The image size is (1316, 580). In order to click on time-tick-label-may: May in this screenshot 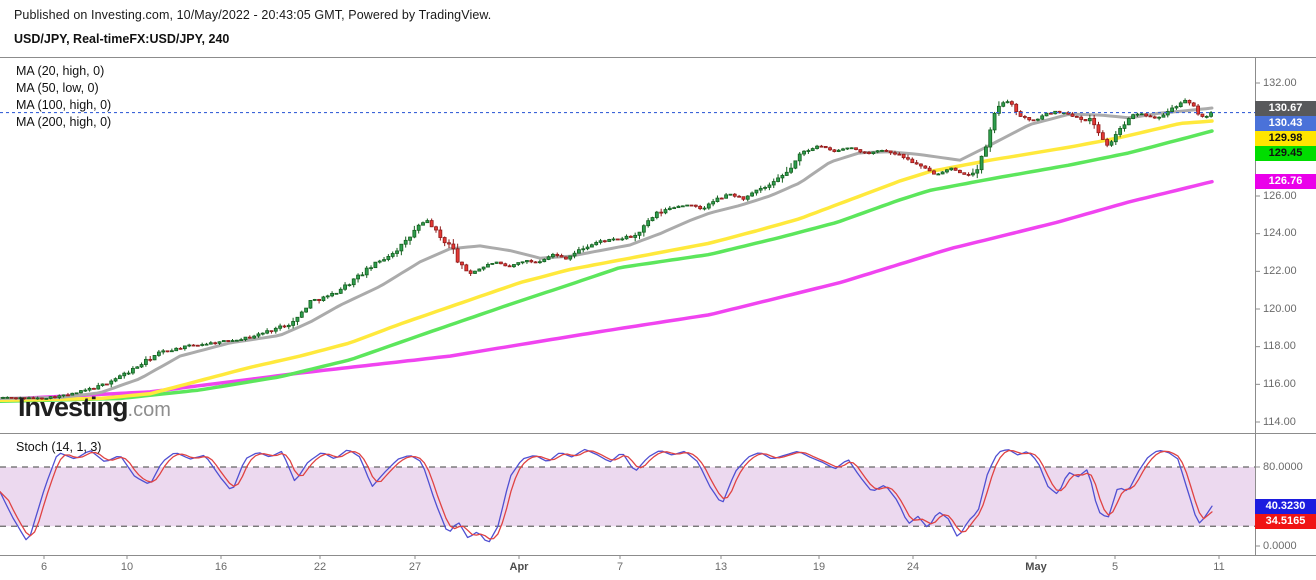, I will do `click(1036, 567)`.